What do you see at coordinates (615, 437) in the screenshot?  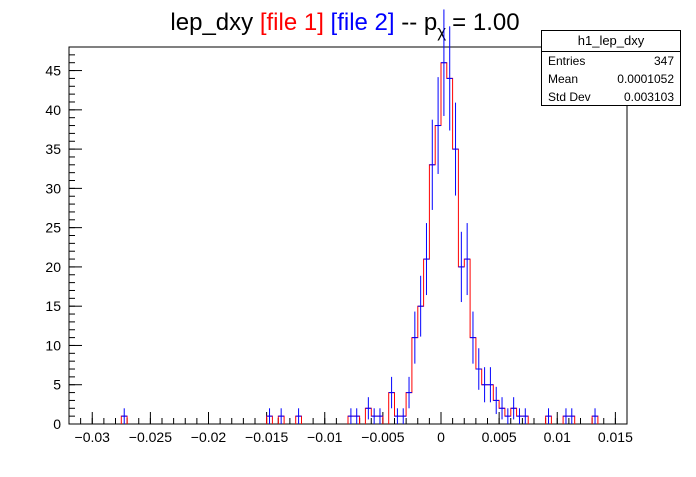 I see `x-tick-label: 0.015` at bounding box center [615, 437].